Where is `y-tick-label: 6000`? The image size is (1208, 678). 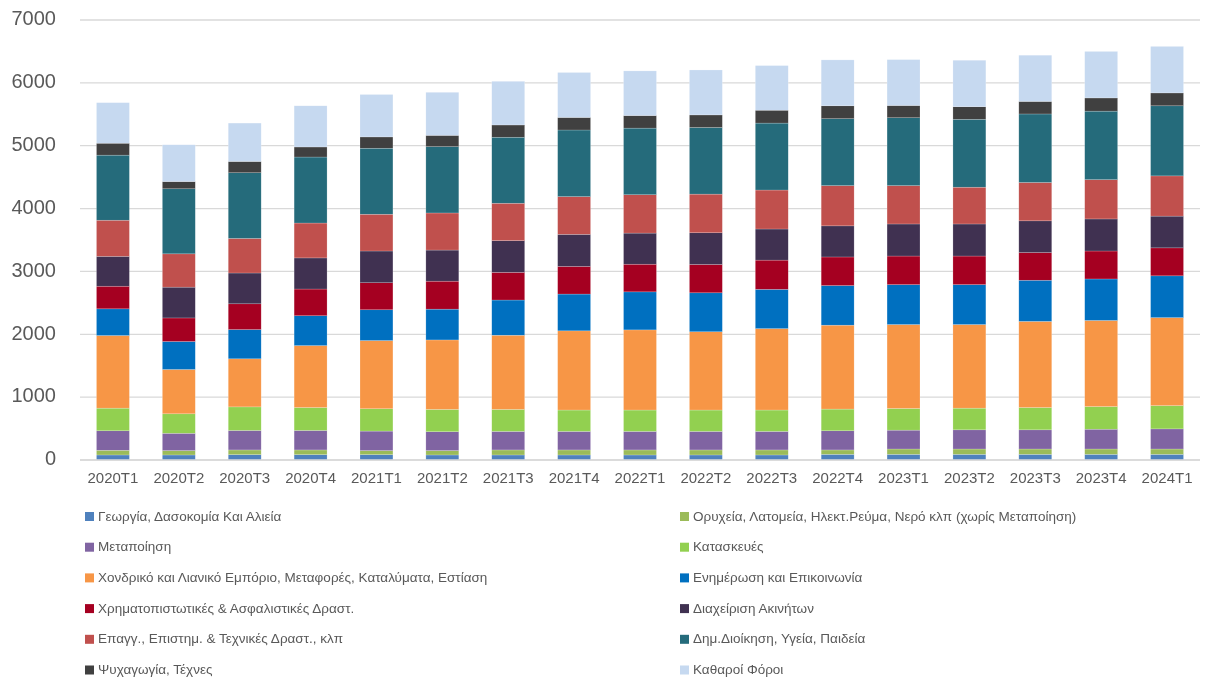 y-tick-label: 6000 is located at coordinates (33, 81).